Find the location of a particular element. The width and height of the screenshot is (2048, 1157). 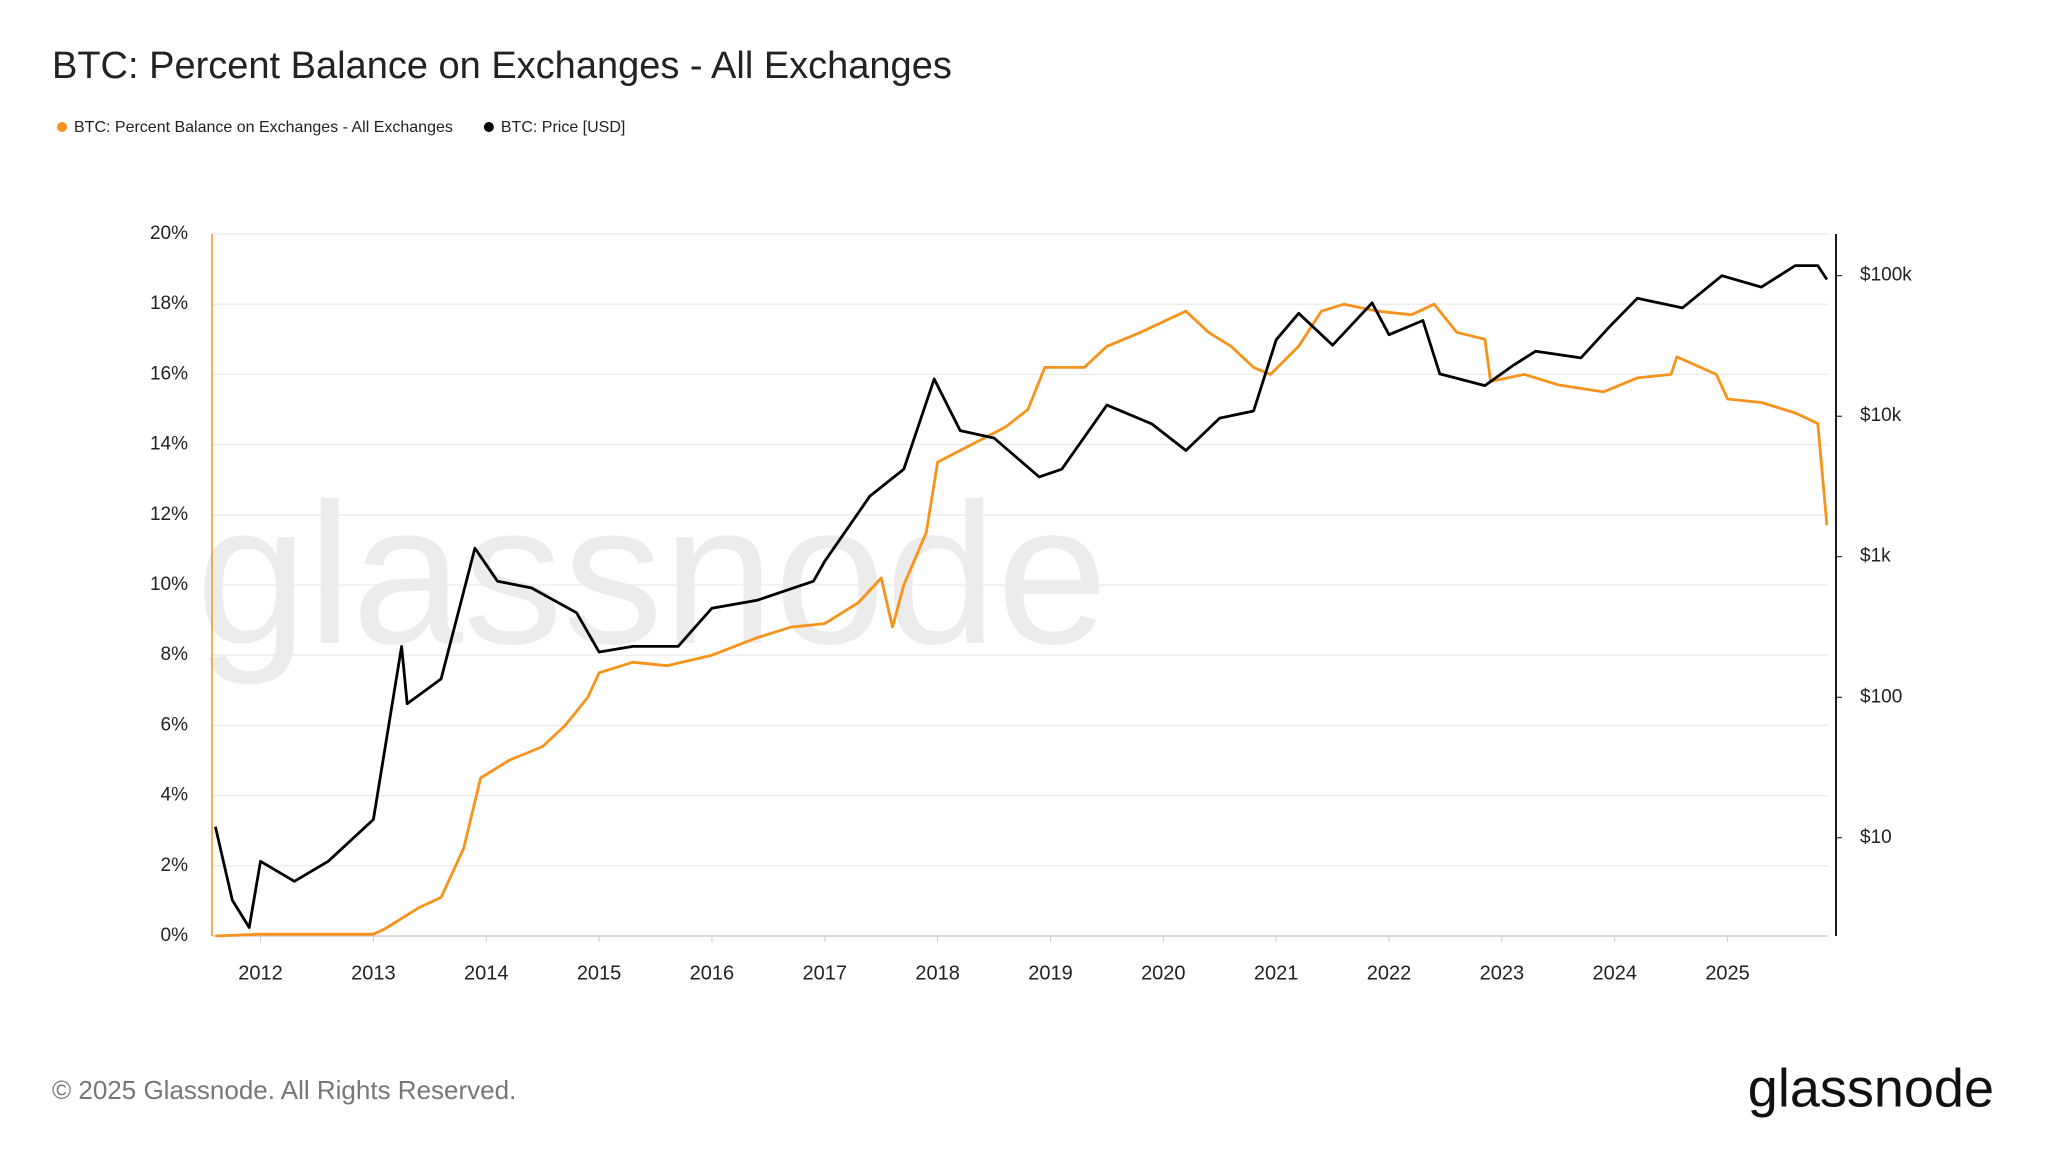

x-tick-label: 2016 is located at coordinates (712, 973).